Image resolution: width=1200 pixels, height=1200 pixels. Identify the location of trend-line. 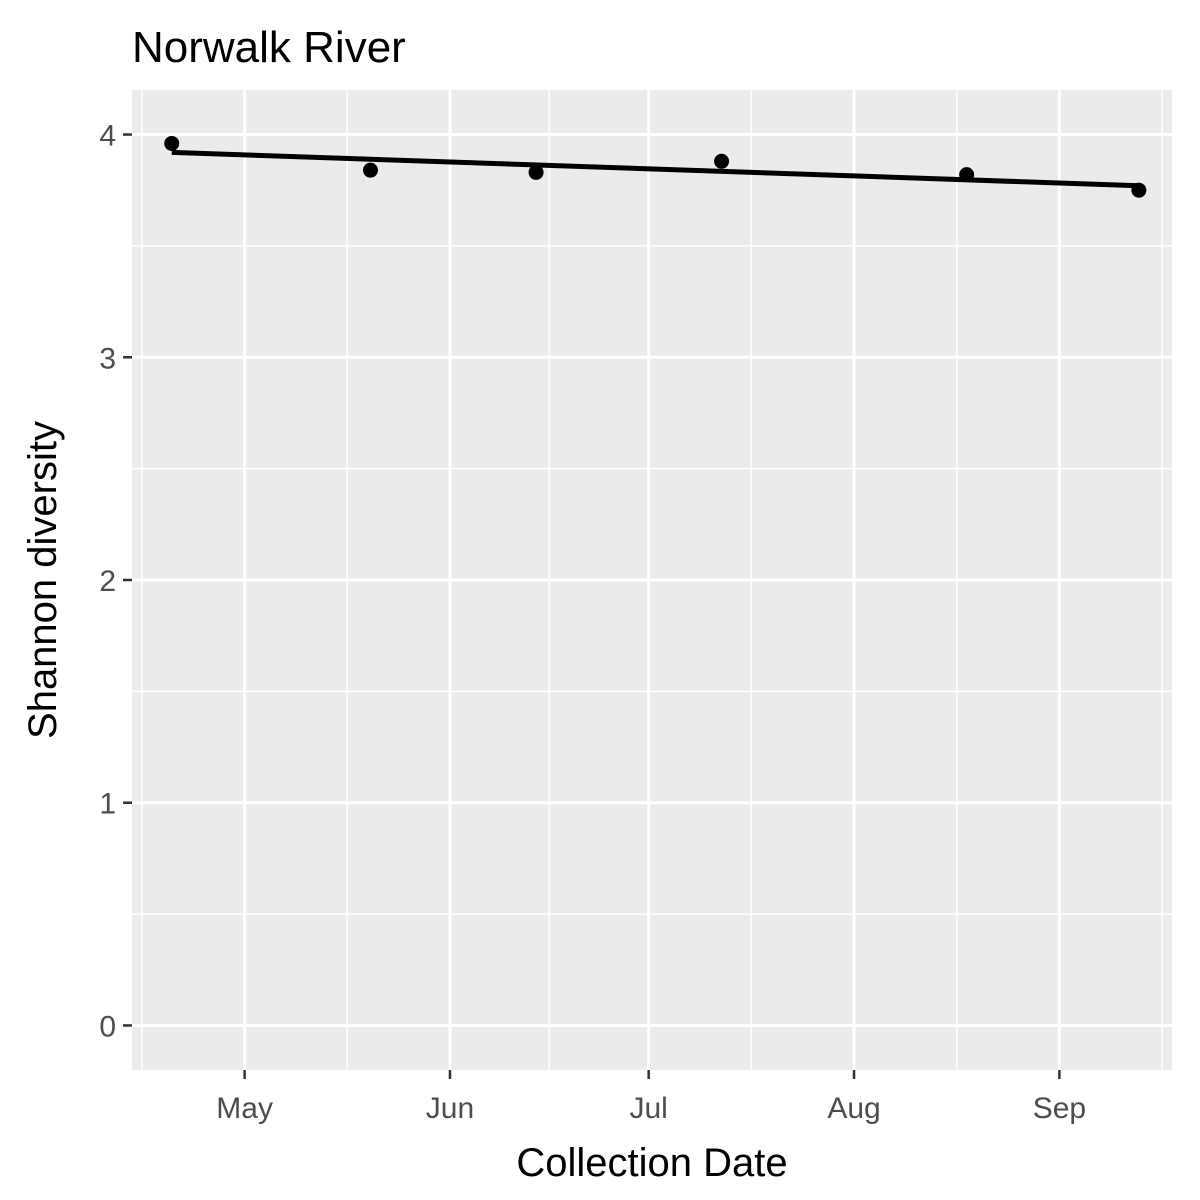
(655, 169).